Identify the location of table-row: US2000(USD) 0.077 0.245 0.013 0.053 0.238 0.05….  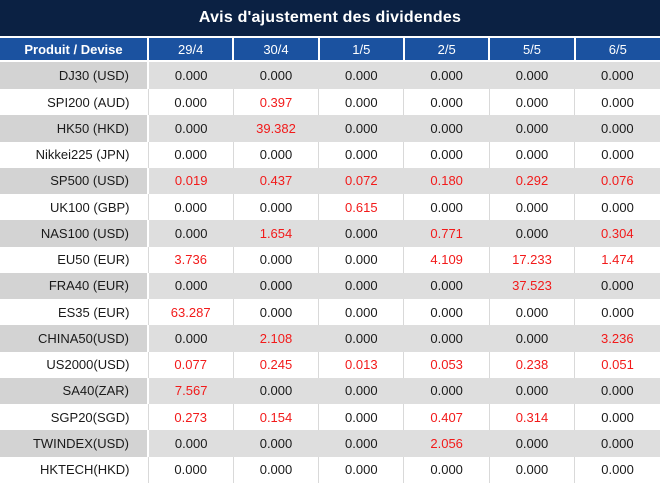
(330, 364).